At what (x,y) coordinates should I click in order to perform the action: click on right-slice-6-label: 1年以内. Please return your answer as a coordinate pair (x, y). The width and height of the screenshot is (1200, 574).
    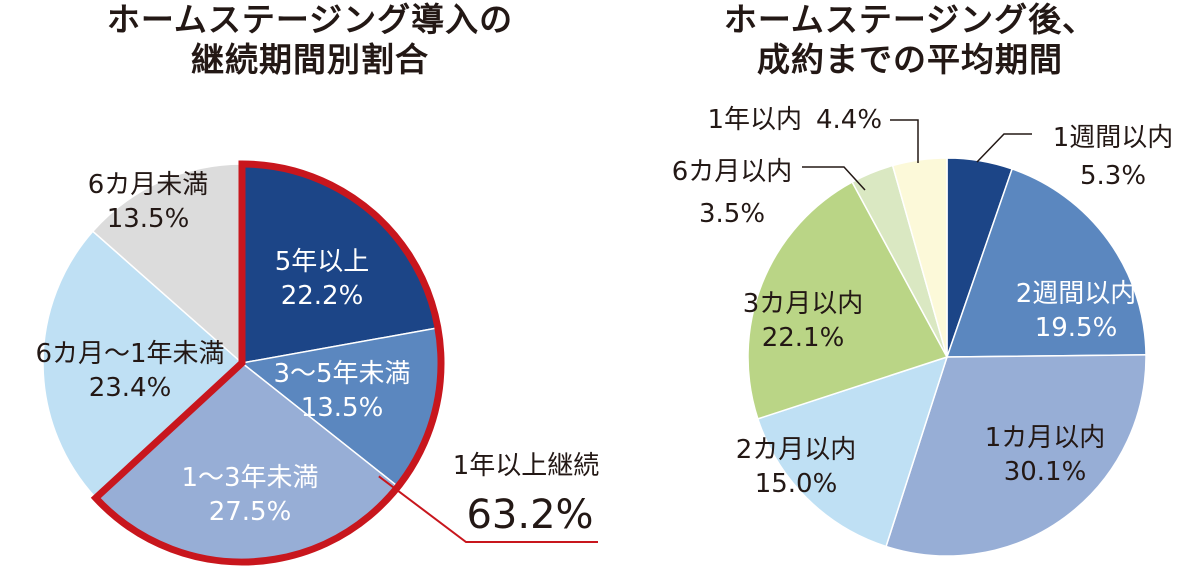
    Looking at the image, I should click on (754, 120).